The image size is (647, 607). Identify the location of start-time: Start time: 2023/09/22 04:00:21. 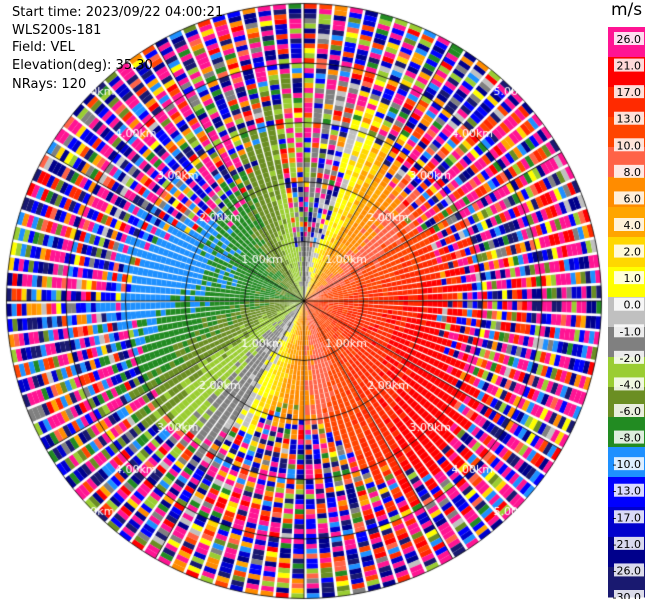
(118, 12).